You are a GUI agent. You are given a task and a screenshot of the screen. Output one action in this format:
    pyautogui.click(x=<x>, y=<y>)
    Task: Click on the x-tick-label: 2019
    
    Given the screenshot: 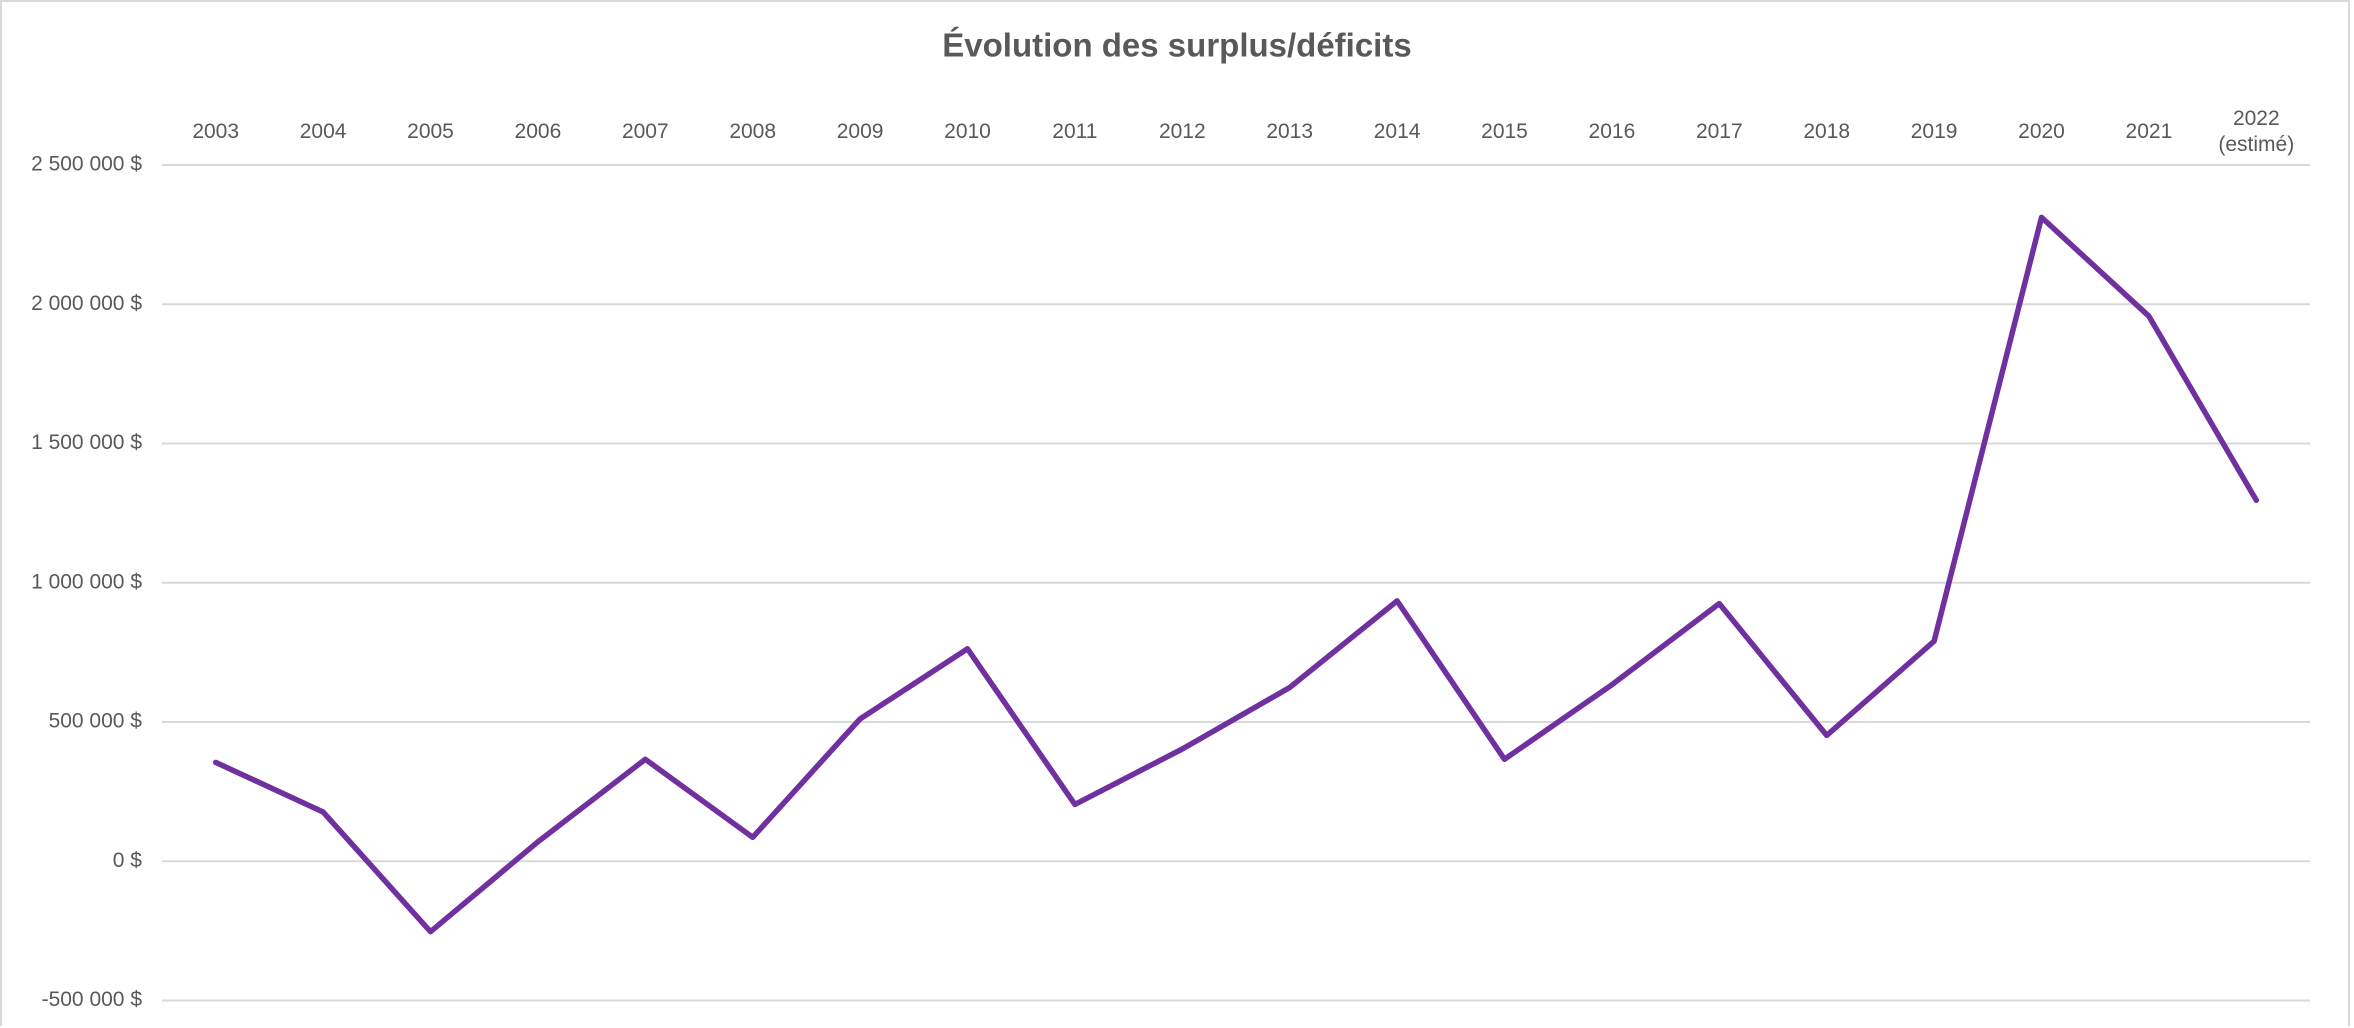 What is the action you would take?
    pyautogui.click(x=1934, y=131)
    